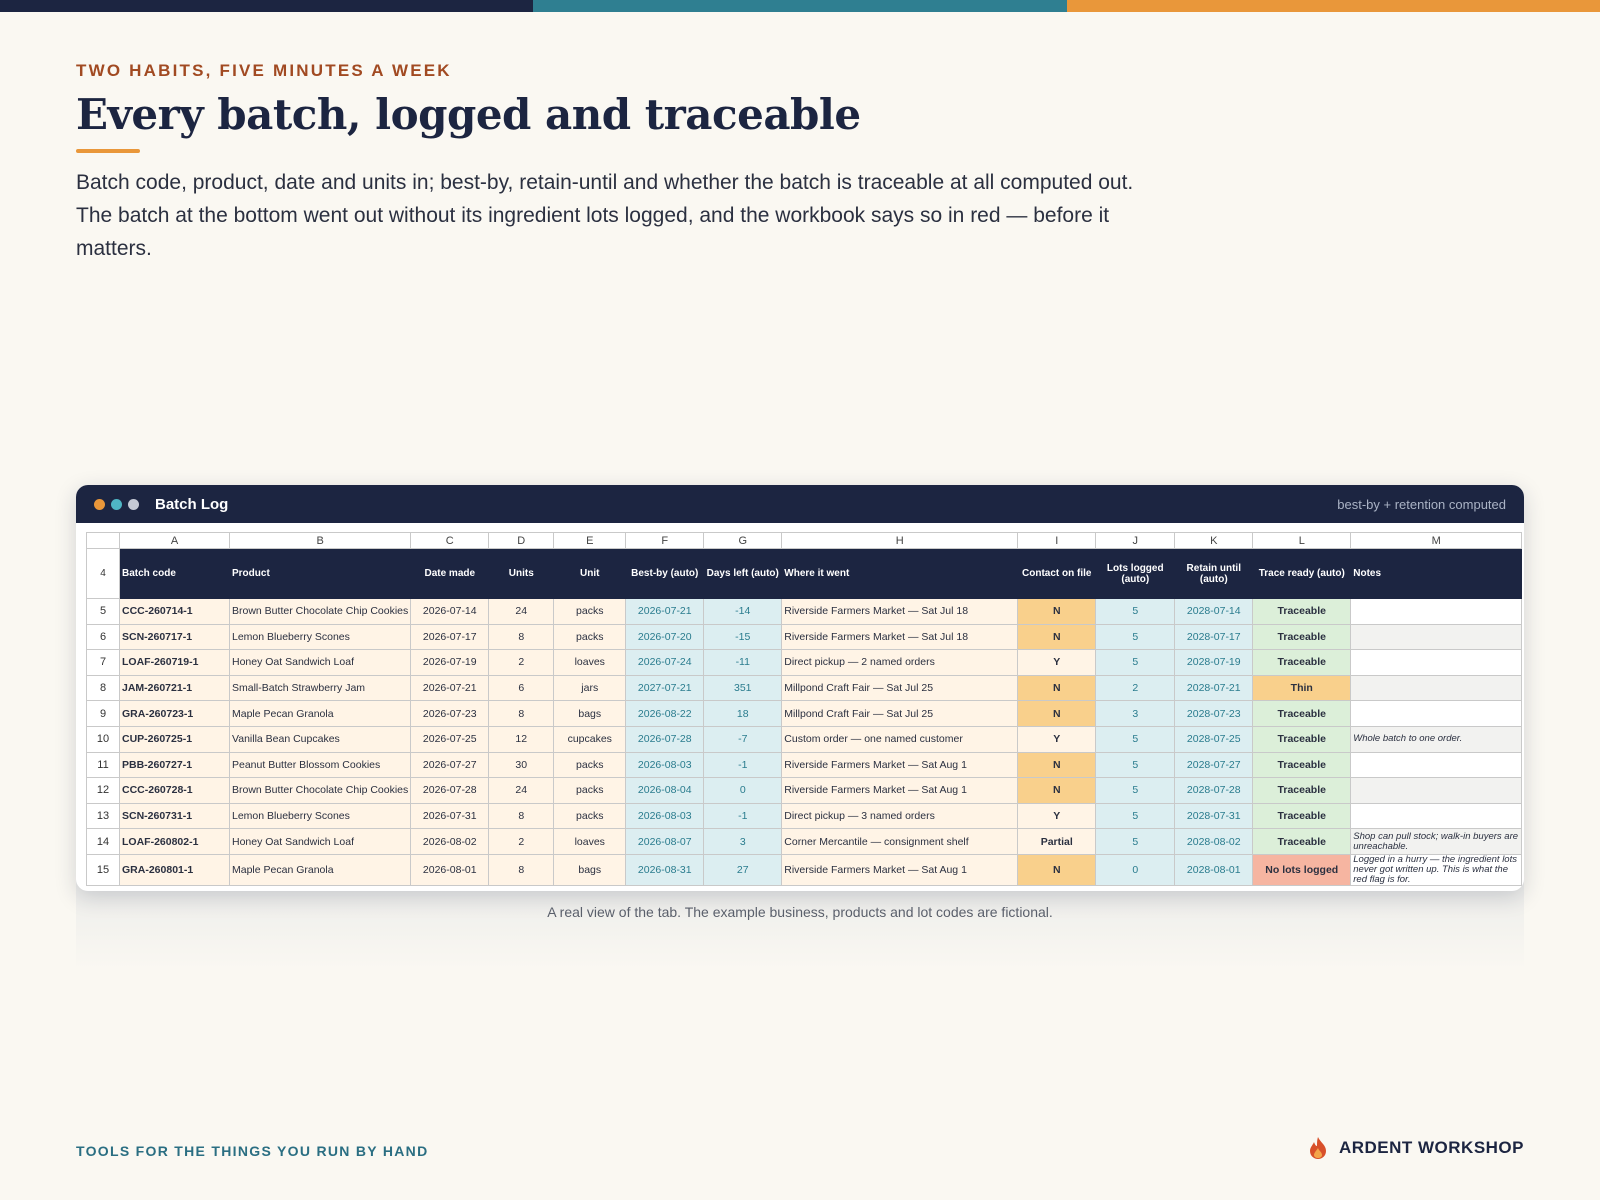  I want to click on column-header: Contact on file, so click(1057, 573).